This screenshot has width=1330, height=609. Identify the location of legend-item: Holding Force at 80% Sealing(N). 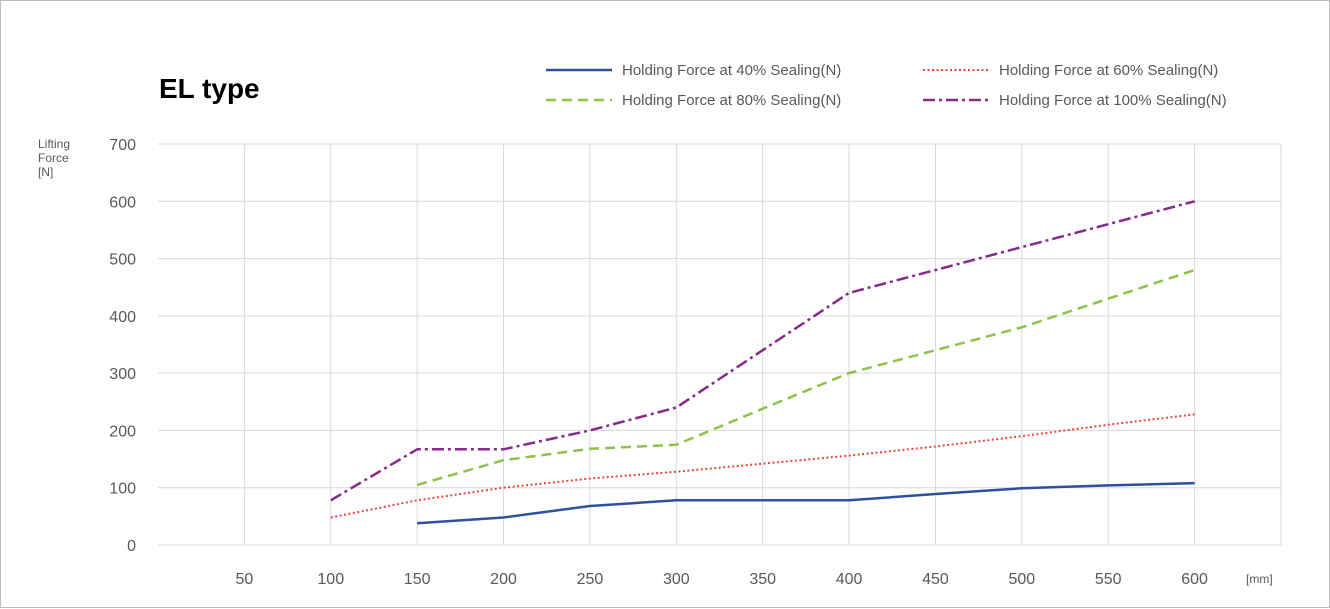
(693, 100).